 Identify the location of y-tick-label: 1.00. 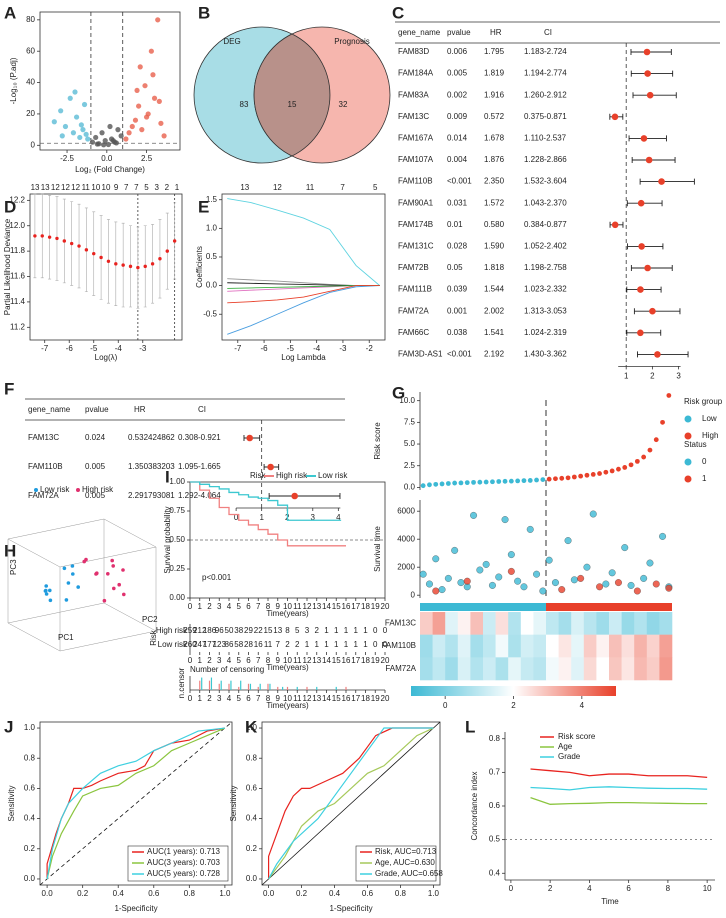
(177, 481).